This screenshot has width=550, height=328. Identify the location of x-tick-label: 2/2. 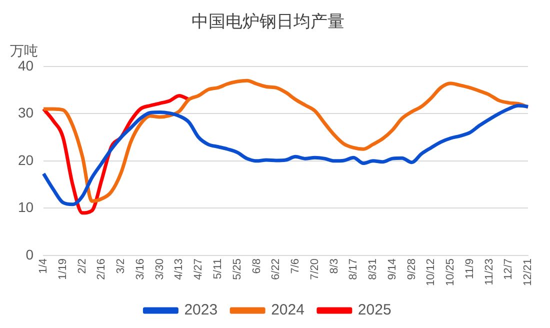
(82, 266).